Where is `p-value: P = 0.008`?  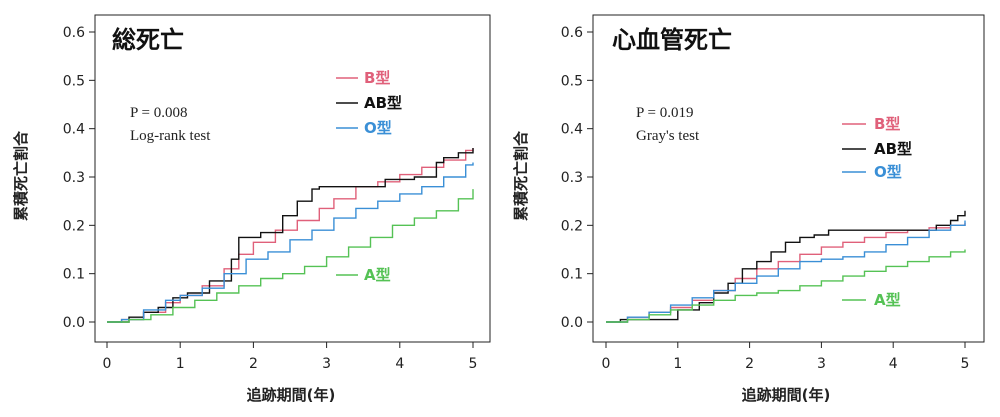 p-value: P = 0.008 is located at coordinates (159, 113).